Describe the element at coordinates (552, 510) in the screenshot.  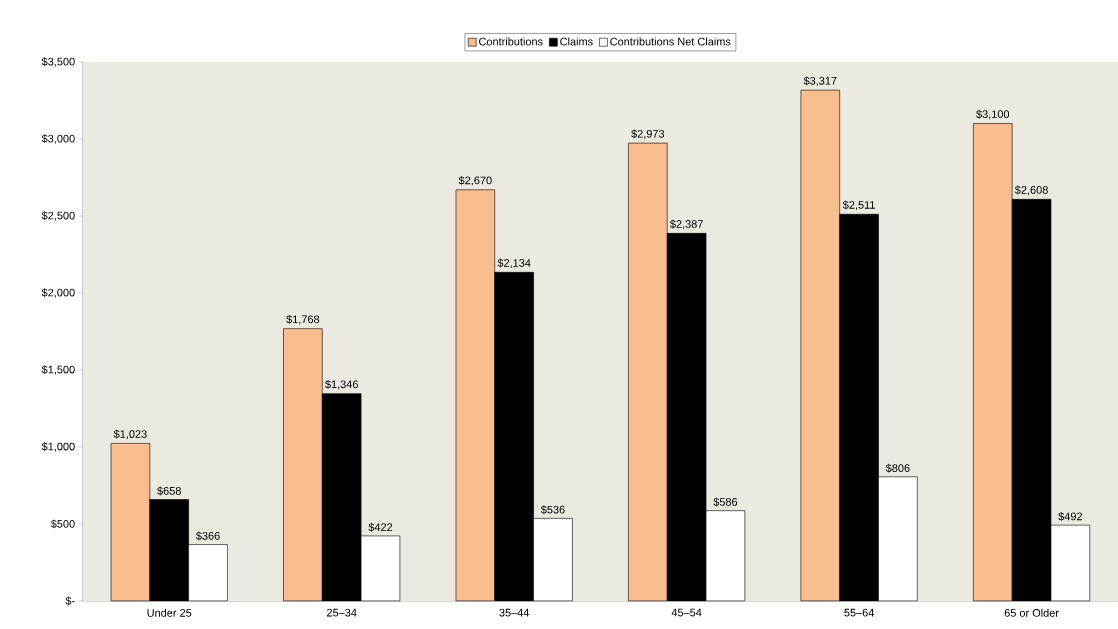
I see `data-label: $536` at that location.